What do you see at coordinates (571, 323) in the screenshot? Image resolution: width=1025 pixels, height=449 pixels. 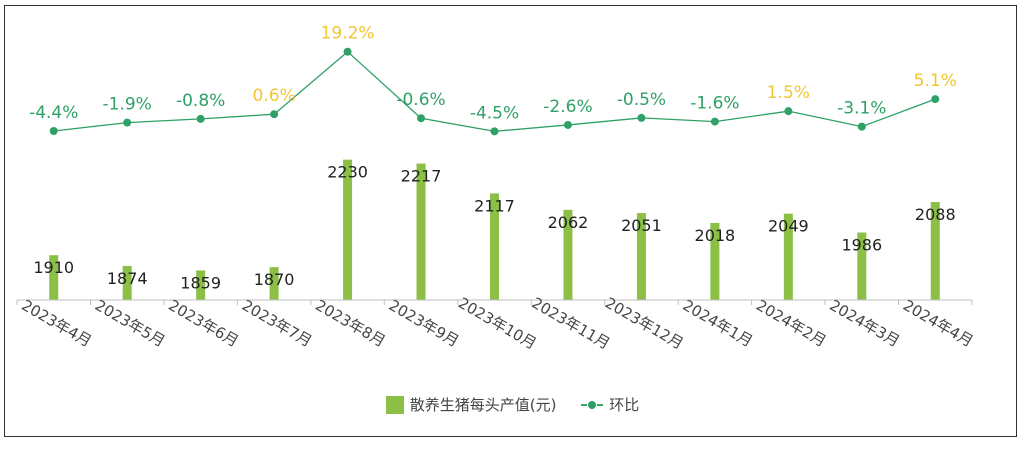 I see `x-tick-label-8: 2023年11月` at bounding box center [571, 323].